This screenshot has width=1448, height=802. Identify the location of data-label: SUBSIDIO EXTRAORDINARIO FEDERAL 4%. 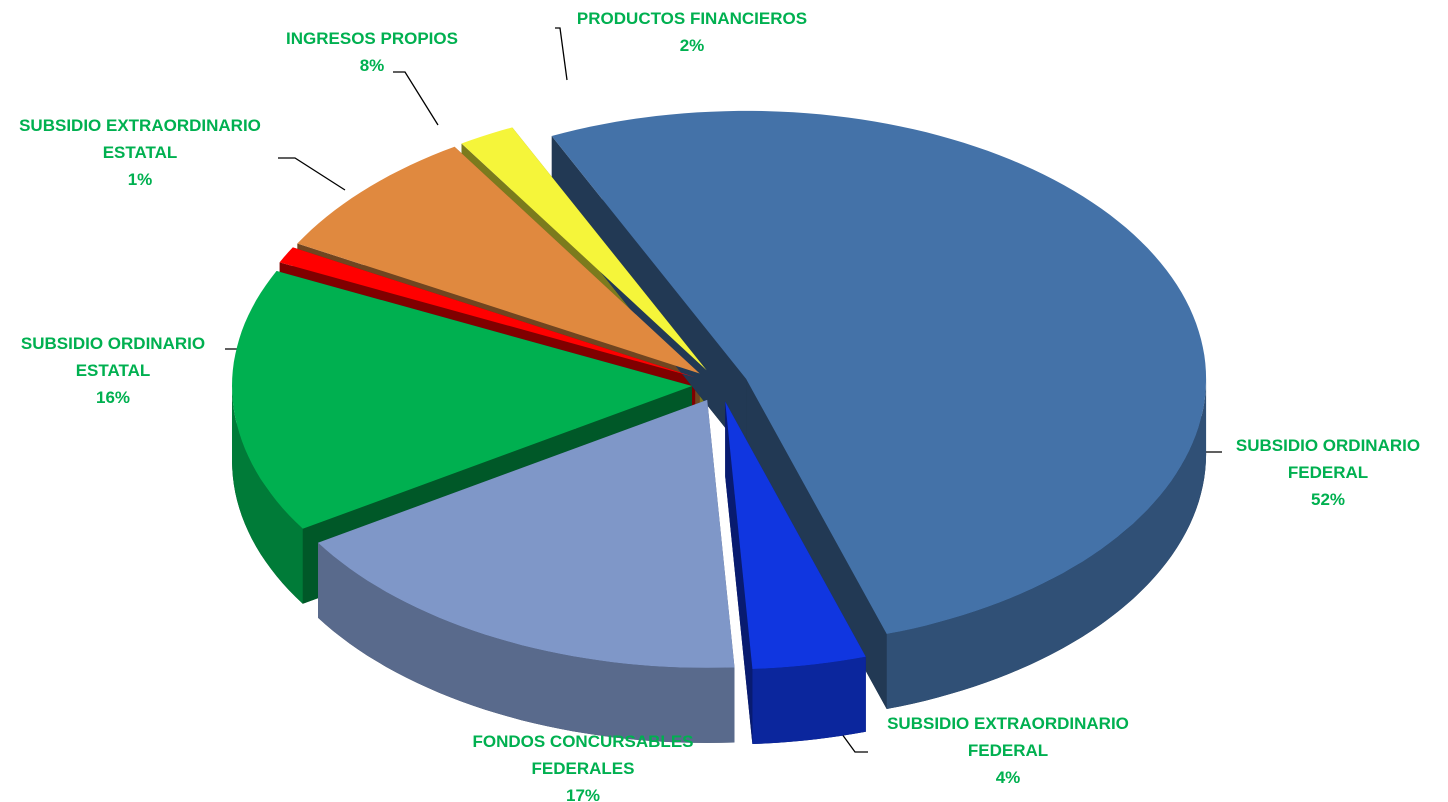
(1008, 750).